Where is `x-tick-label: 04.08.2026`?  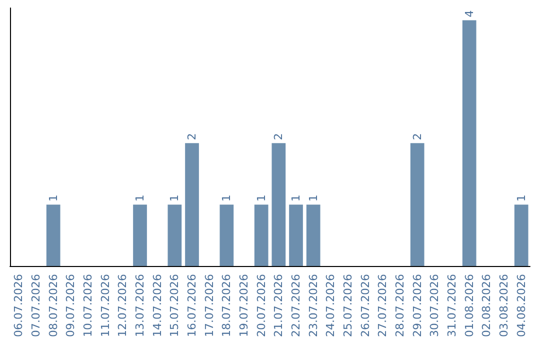
x-tick-label: 04.08.2026 is located at coordinates (521, 306).